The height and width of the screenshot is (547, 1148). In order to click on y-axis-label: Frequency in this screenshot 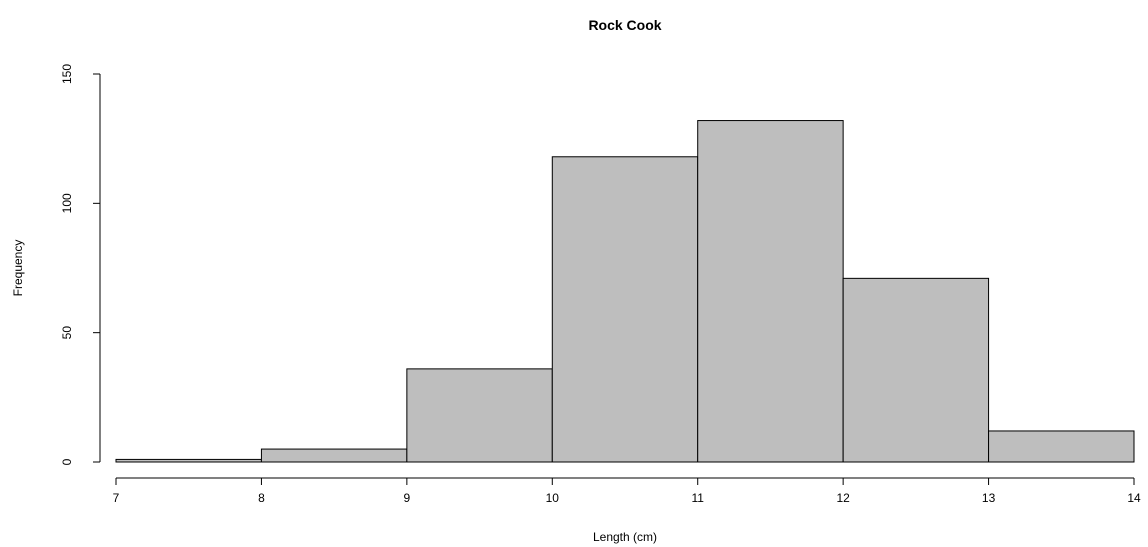, I will do `click(18, 268)`.